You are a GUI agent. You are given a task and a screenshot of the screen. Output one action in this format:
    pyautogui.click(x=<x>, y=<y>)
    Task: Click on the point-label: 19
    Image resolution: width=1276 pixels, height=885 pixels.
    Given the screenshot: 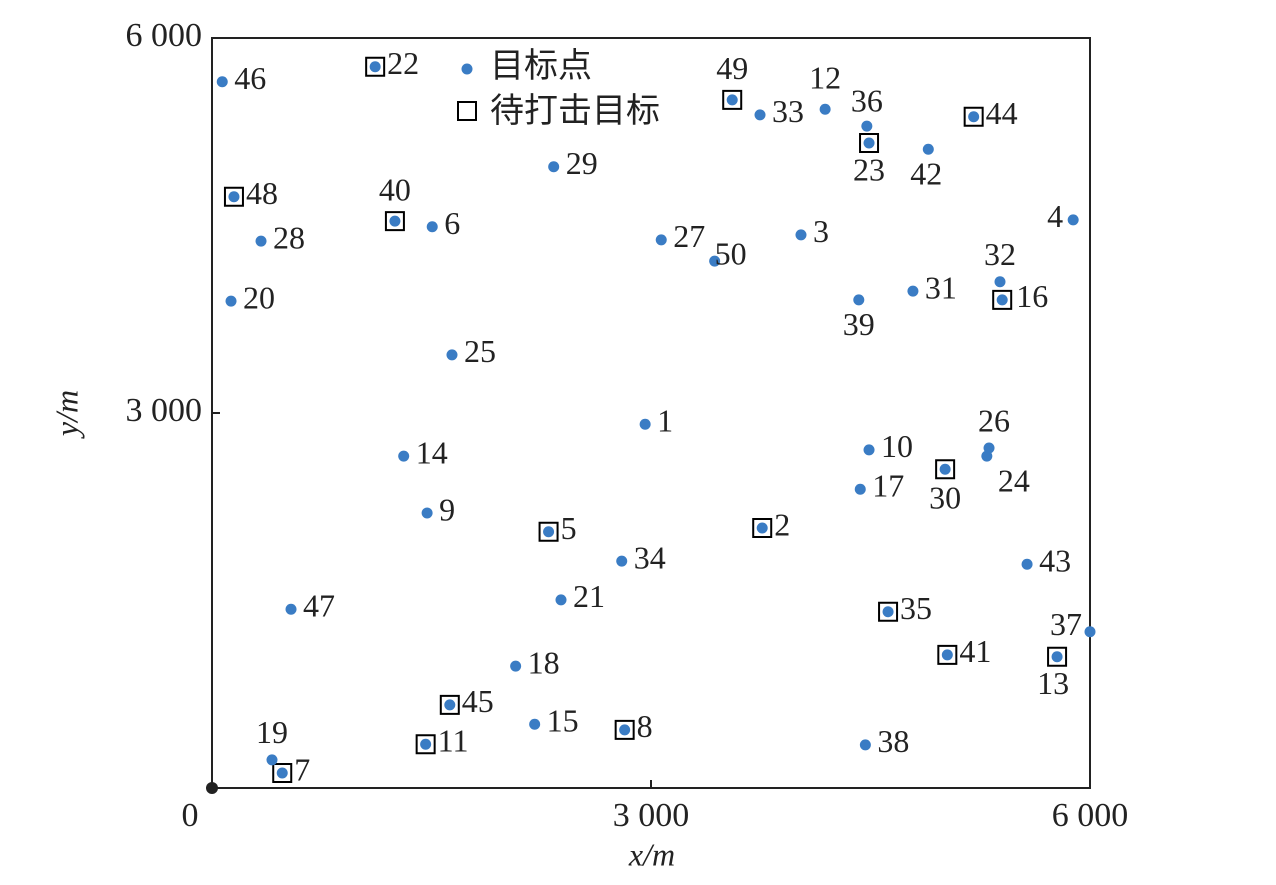 What is the action you would take?
    pyautogui.click(x=272, y=732)
    